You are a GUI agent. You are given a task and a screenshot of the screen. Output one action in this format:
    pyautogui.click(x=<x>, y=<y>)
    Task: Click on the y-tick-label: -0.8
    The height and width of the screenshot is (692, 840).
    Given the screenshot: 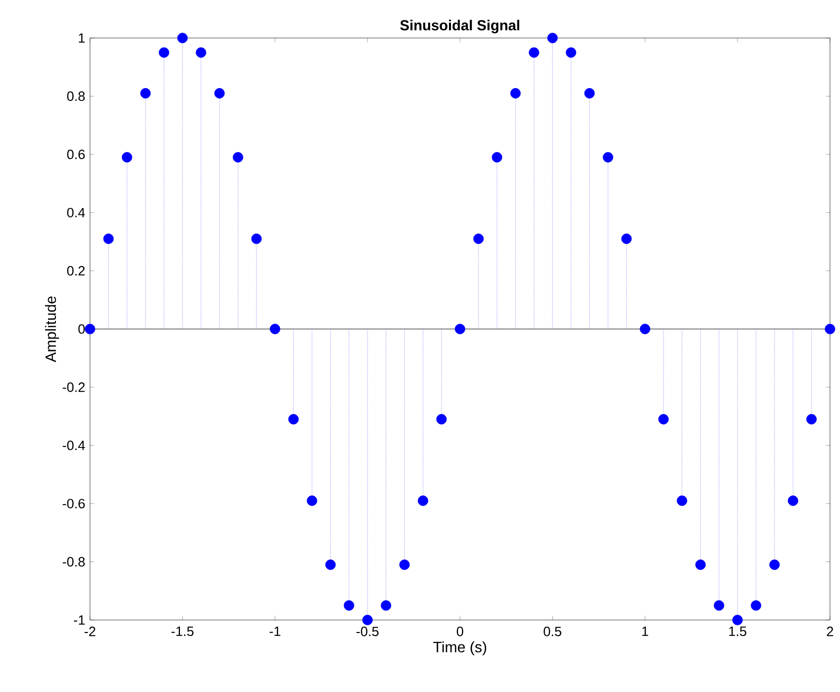 What is the action you would take?
    pyautogui.click(x=73, y=562)
    